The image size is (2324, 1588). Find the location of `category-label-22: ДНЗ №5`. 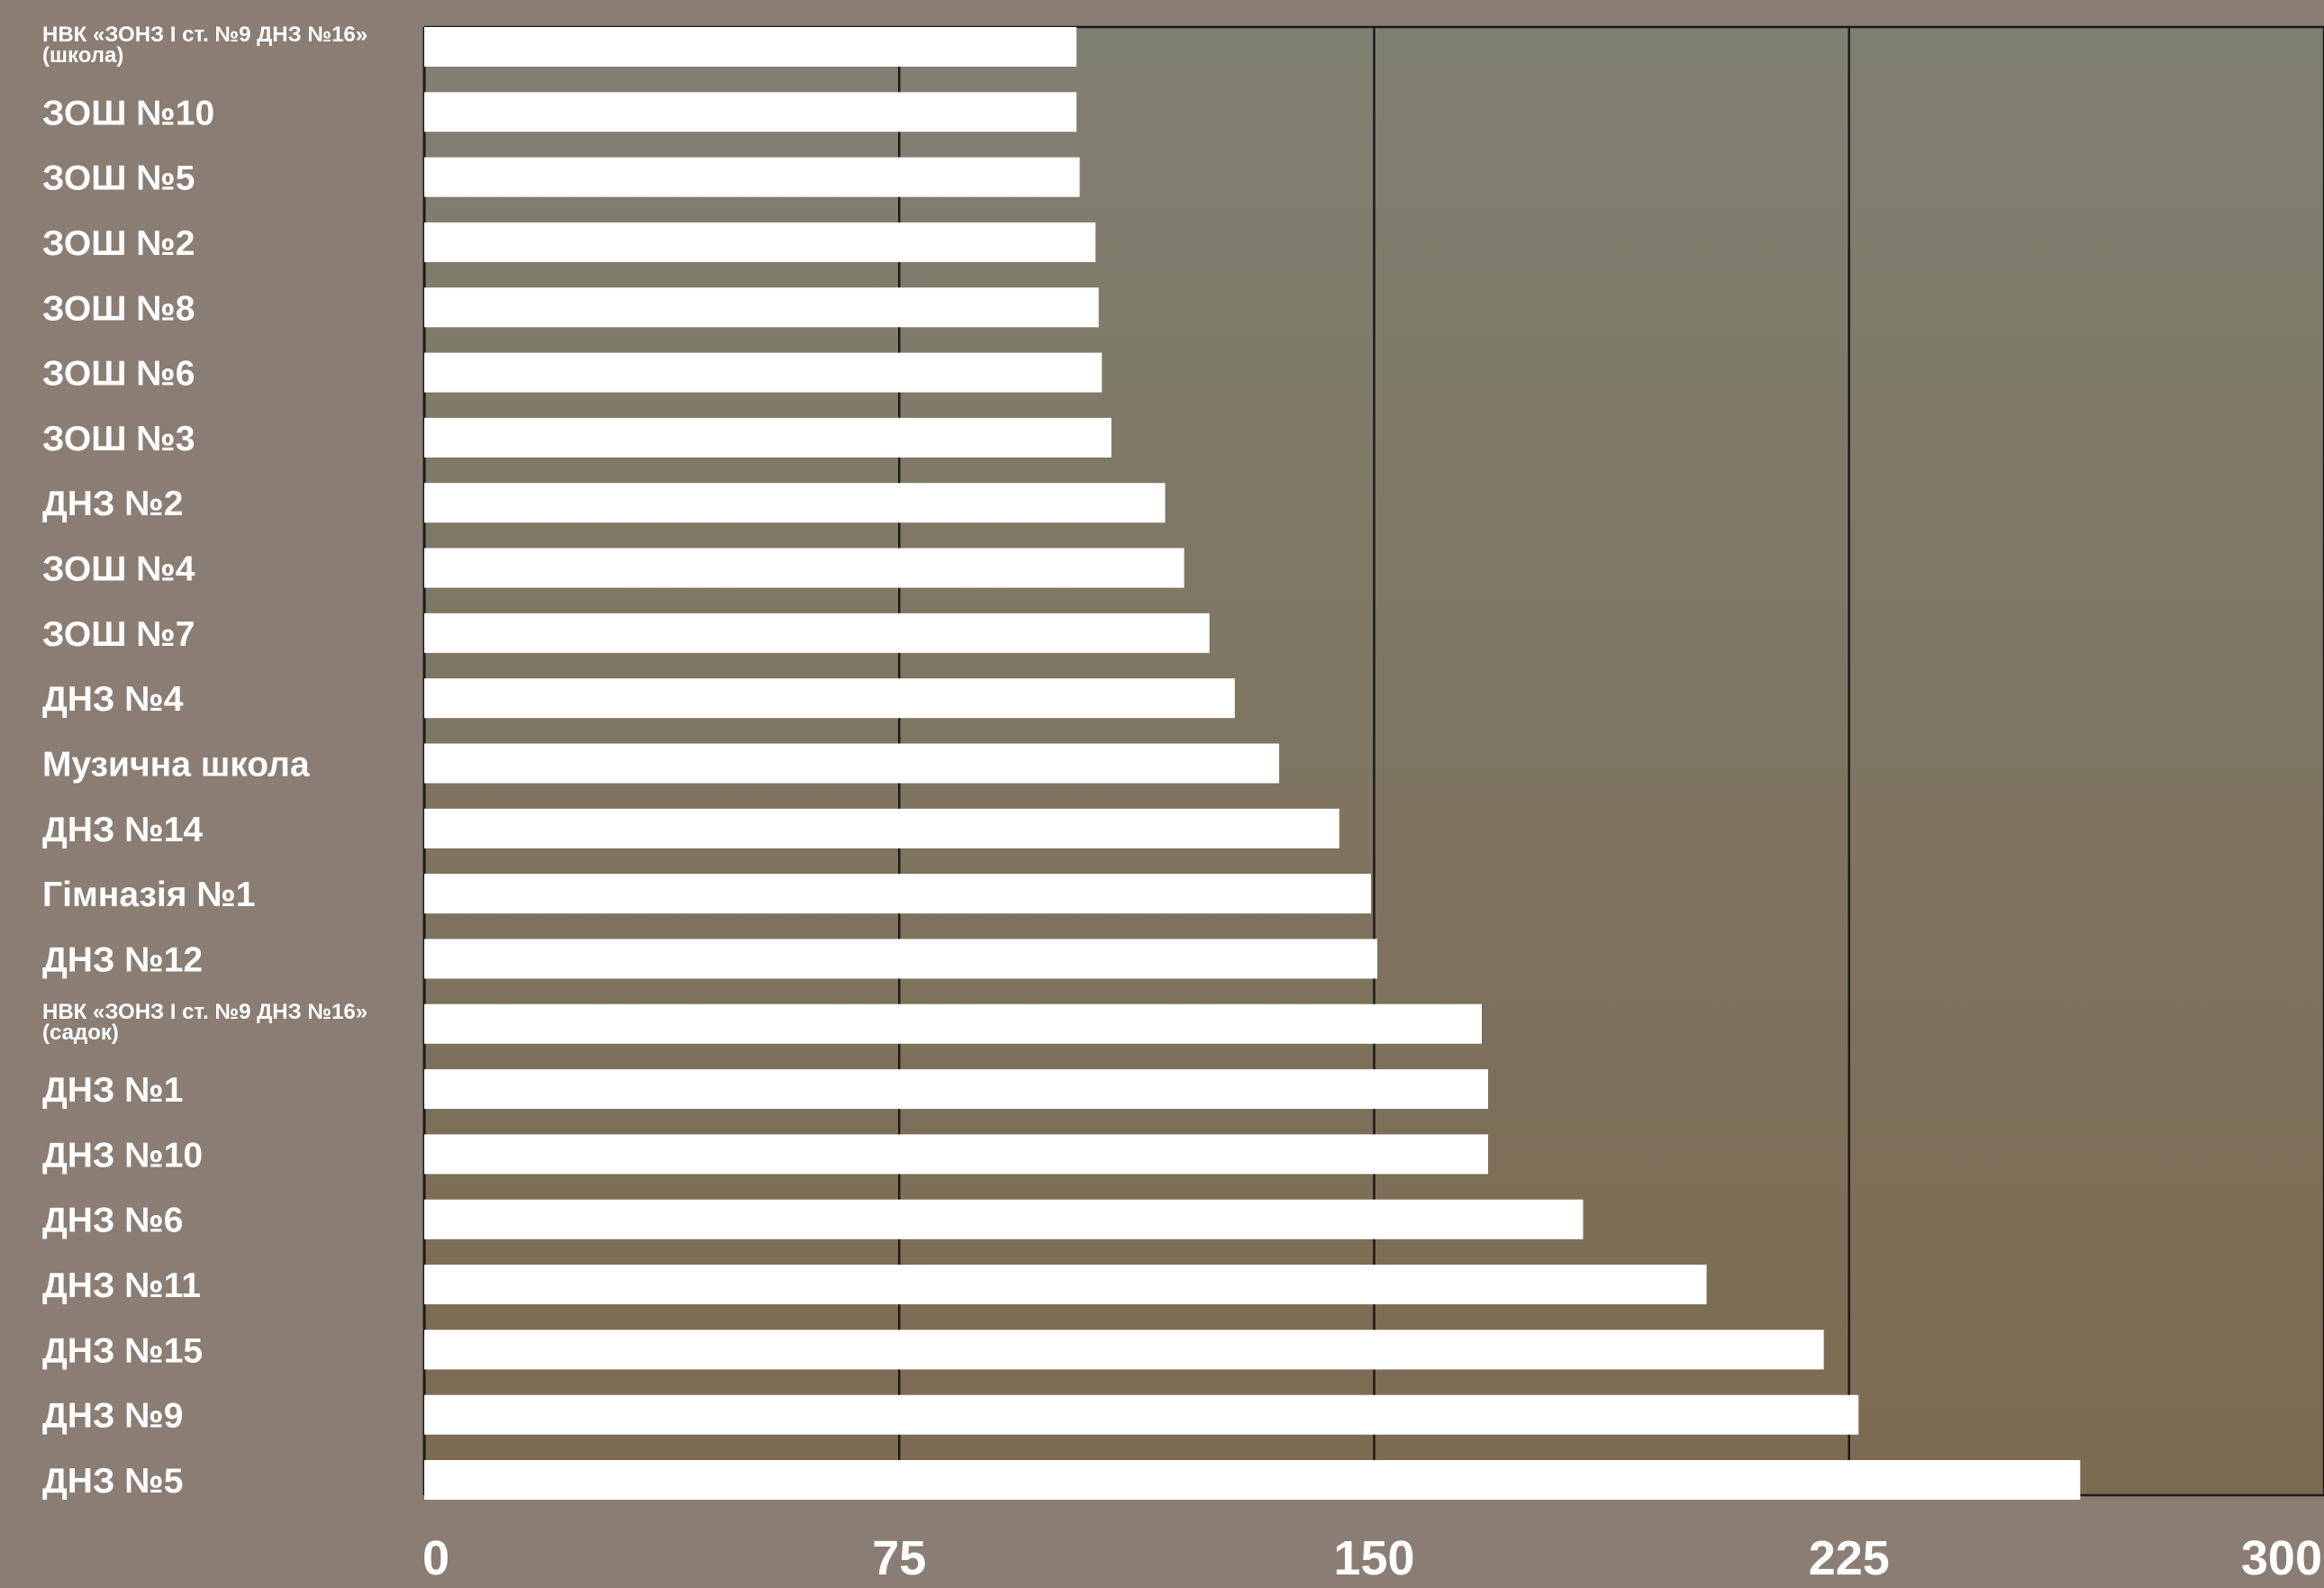

category-label-22: ДНЗ №5 is located at coordinates (113, 1481).